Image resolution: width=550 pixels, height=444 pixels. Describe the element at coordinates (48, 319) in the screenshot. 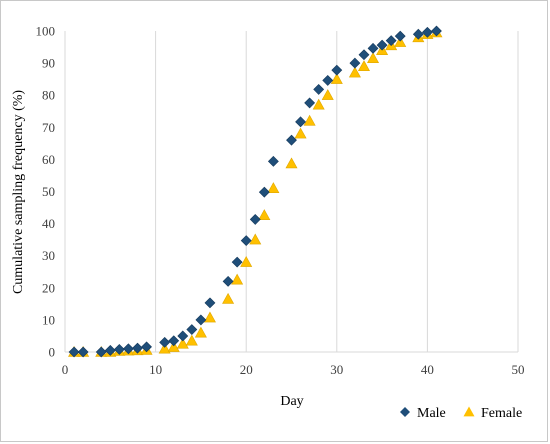

I see `y-tick-label: 10` at that location.